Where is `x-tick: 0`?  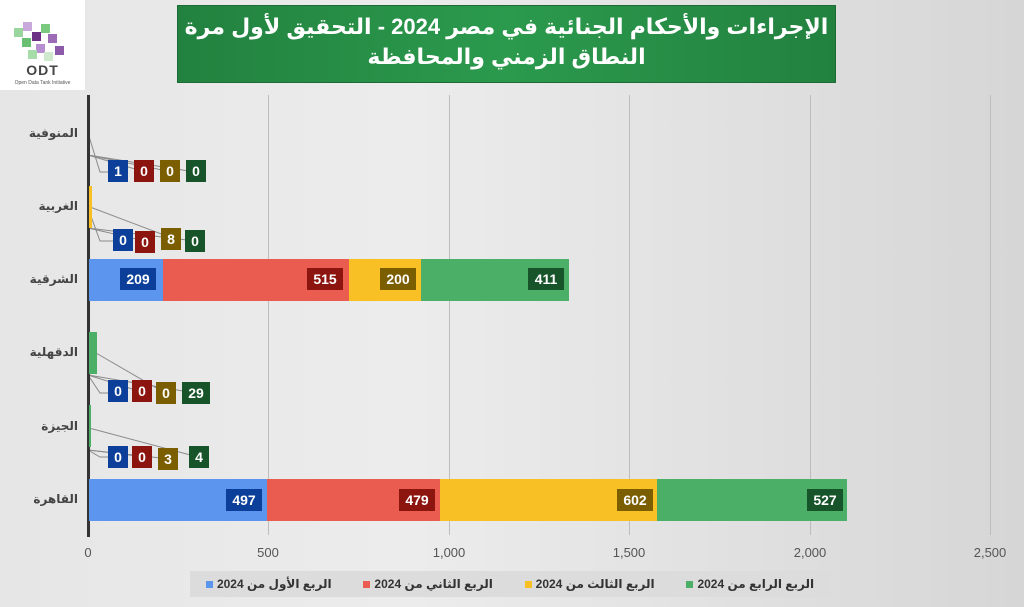
x-tick: 0 is located at coordinates (88, 552).